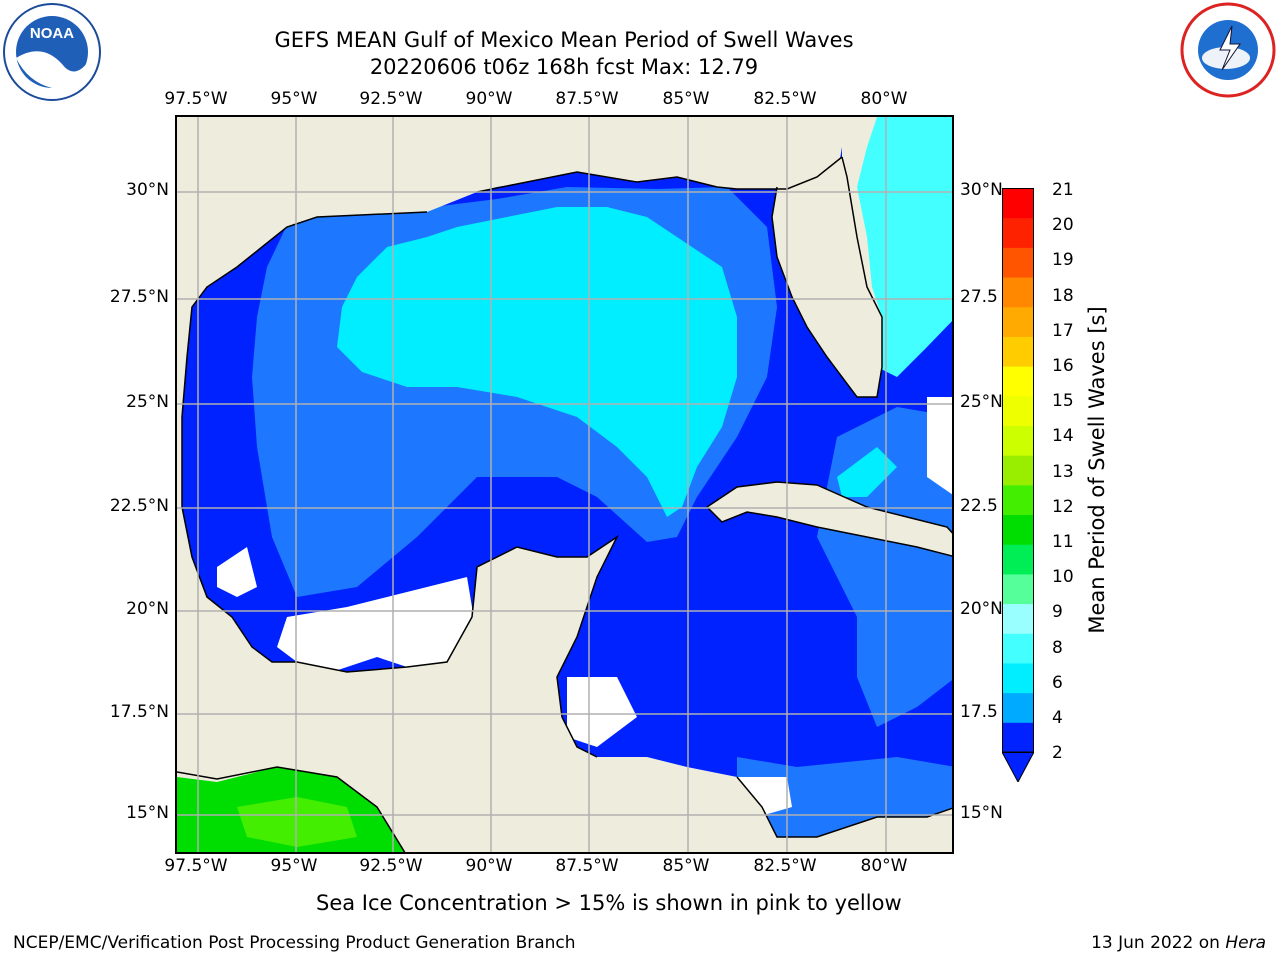 This screenshot has height=960, width=1280. I want to click on lon-label-bottom: 97.5°W, so click(196, 866).